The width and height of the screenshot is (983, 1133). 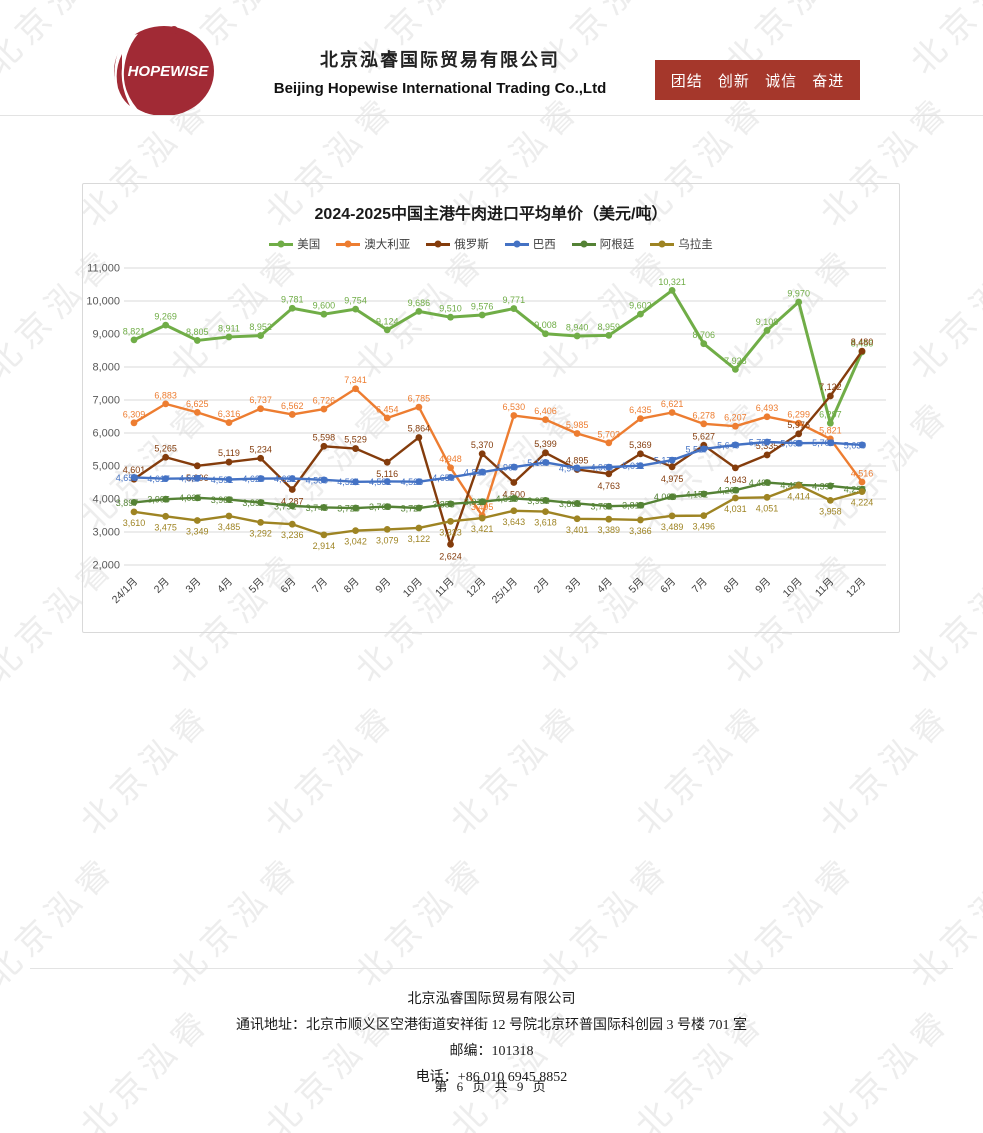 What do you see at coordinates (355, 542) in the screenshot?
I see `data-label: 3,042` at bounding box center [355, 542].